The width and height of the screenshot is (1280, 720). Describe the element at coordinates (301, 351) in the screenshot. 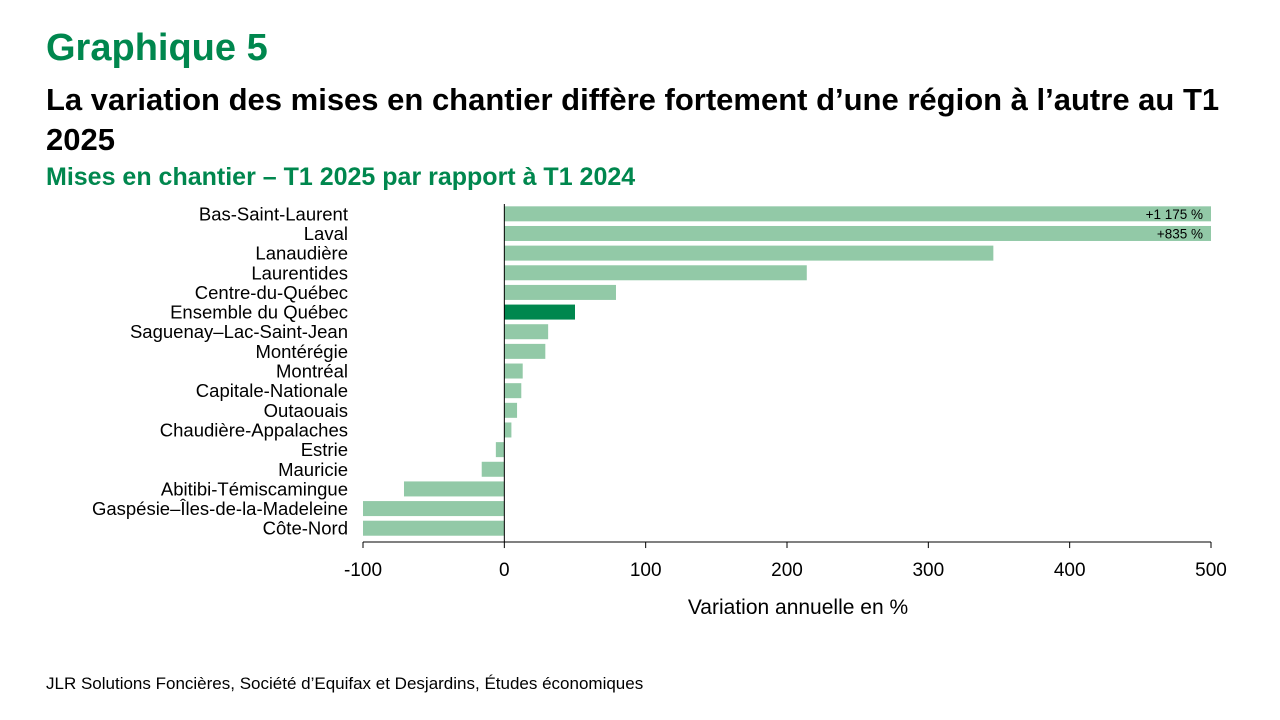

I see `category-label-7: Montérégie` at that location.